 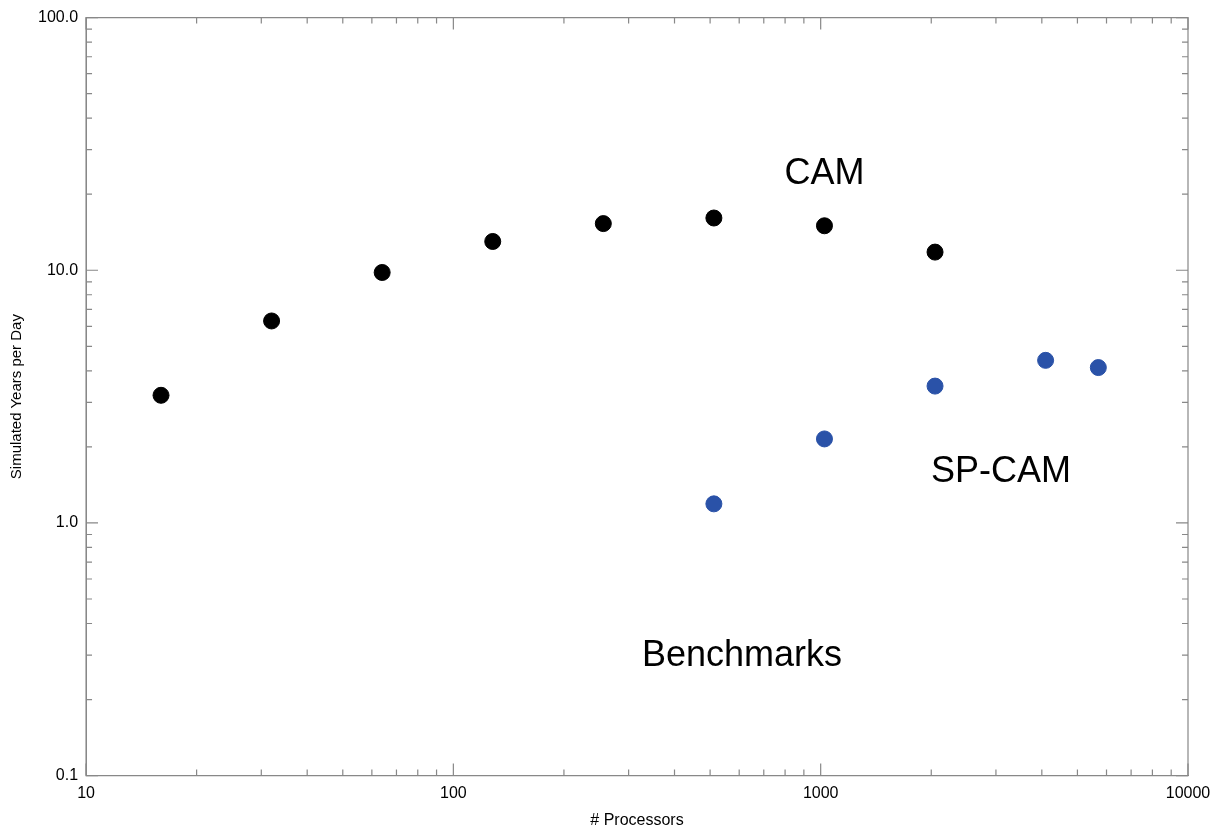 What do you see at coordinates (1188, 792) in the screenshot?
I see `x-tick-label: 10000` at bounding box center [1188, 792].